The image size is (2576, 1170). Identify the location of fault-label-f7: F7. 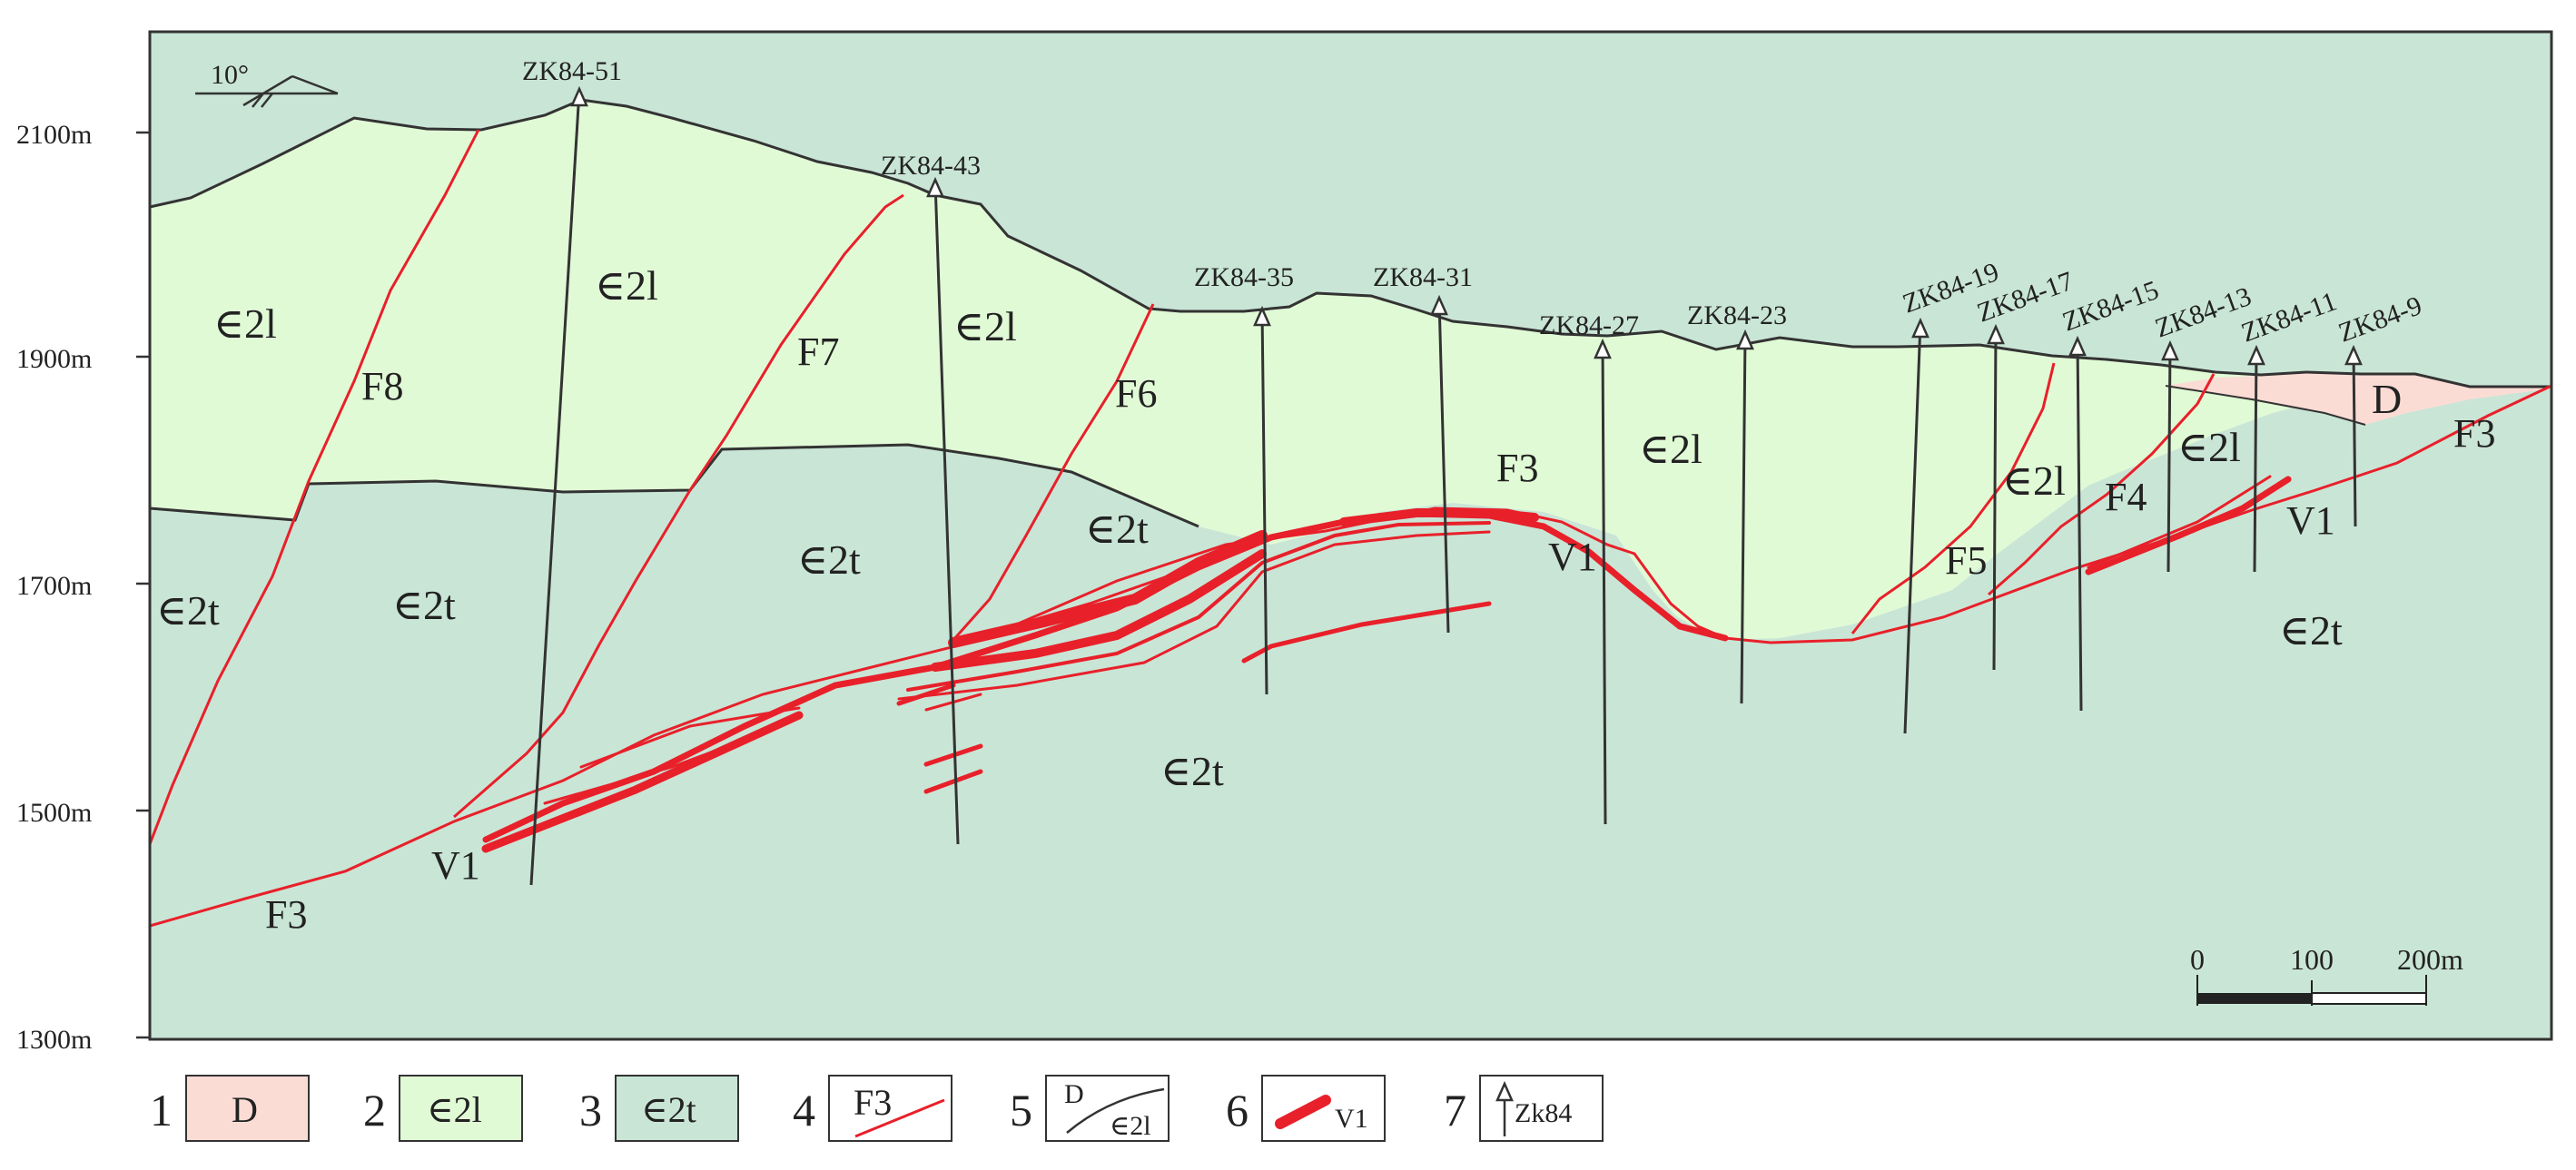
(818, 351).